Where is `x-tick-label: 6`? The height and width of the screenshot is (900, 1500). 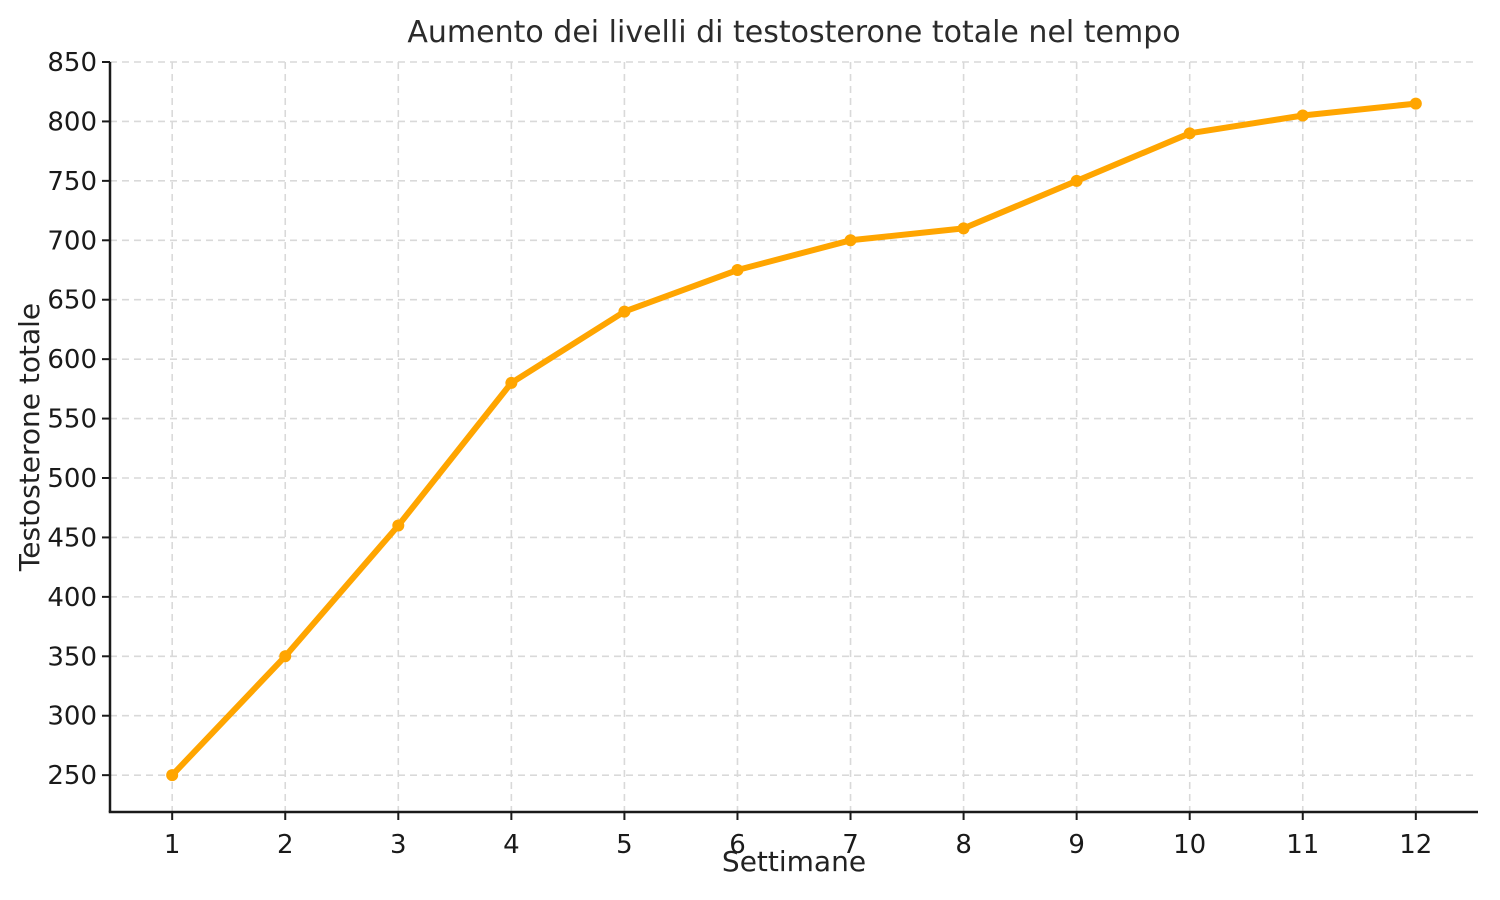 x-tick-label: 6 is located at coordinates (737, 845).